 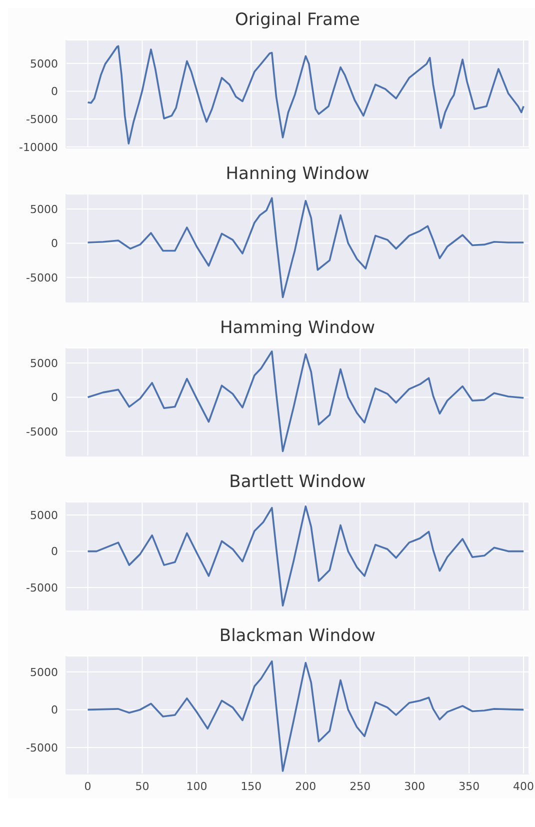 What do you see at coordinates (297, 636) in the screenshot?
I see `chart-title: Blackman Window` at bounding box center [297, 636].